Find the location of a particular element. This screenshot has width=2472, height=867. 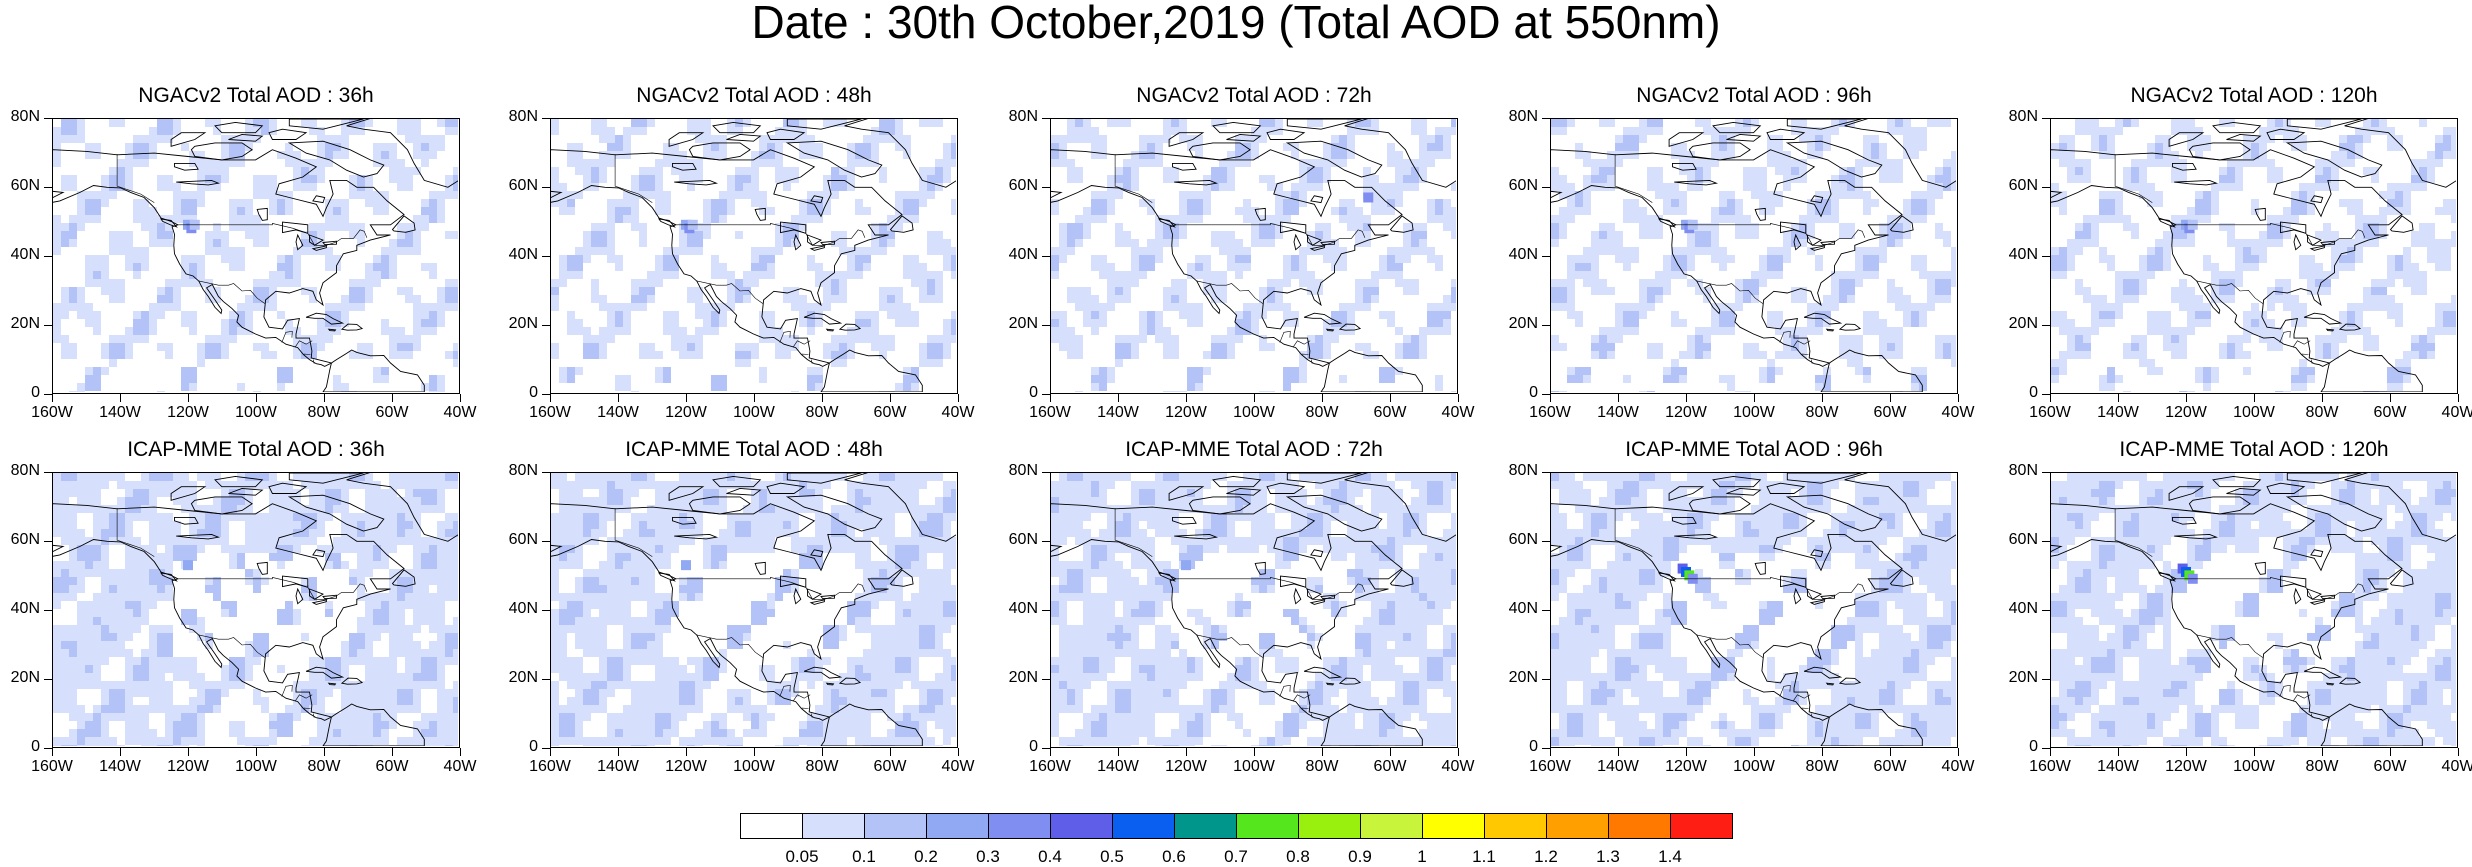

map-plot-area is located at coordinates (256, 256).